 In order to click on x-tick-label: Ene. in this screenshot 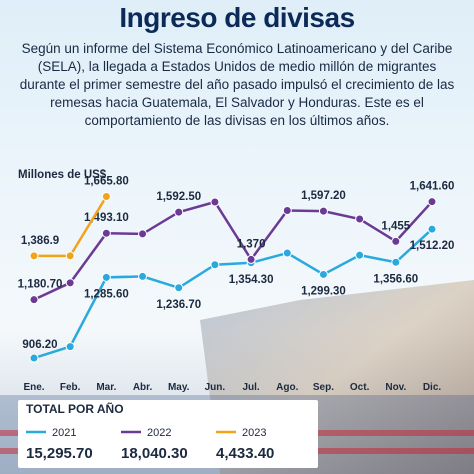, I will do `click(33, 387)`.